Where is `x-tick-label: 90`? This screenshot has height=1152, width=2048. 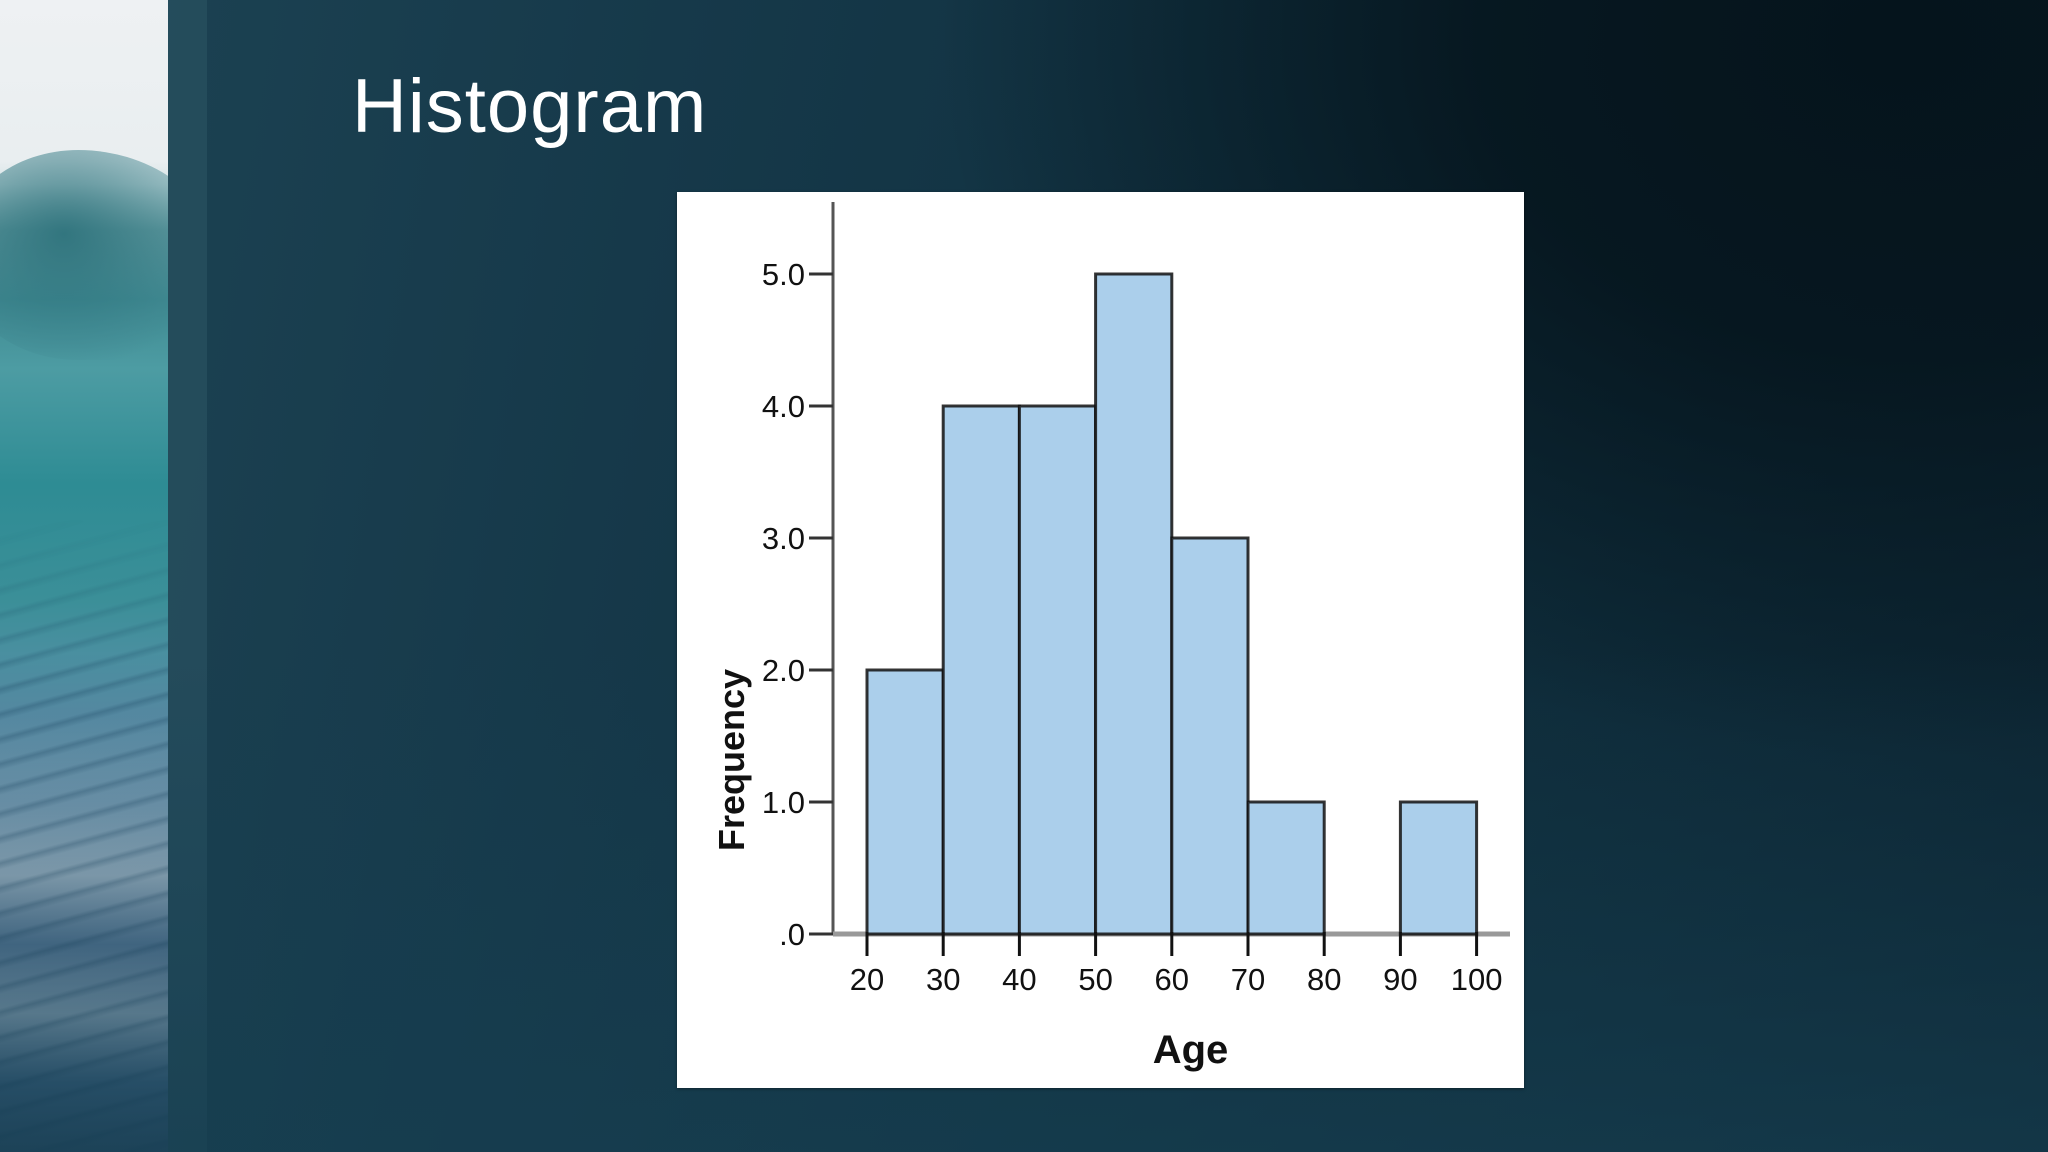 x-tick-label: 90 is located at coordinates (1400, 979).